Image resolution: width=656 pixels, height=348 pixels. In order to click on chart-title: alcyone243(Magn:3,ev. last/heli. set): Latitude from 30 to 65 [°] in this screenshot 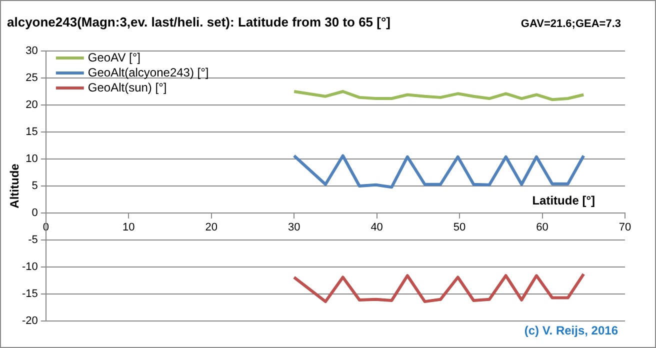, I will do `click(198, 22)`.